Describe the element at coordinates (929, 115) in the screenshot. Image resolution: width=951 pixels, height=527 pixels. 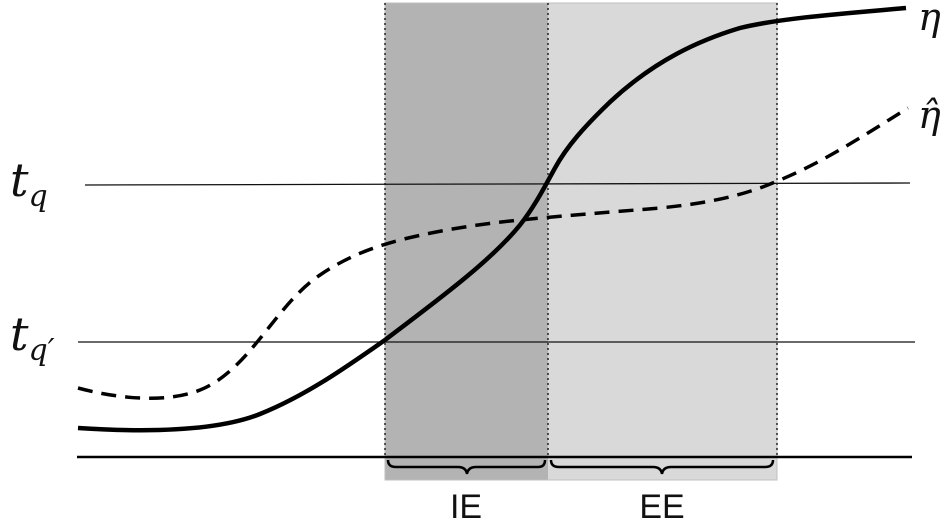
I see `eta-hat-label: η̂` at that location.